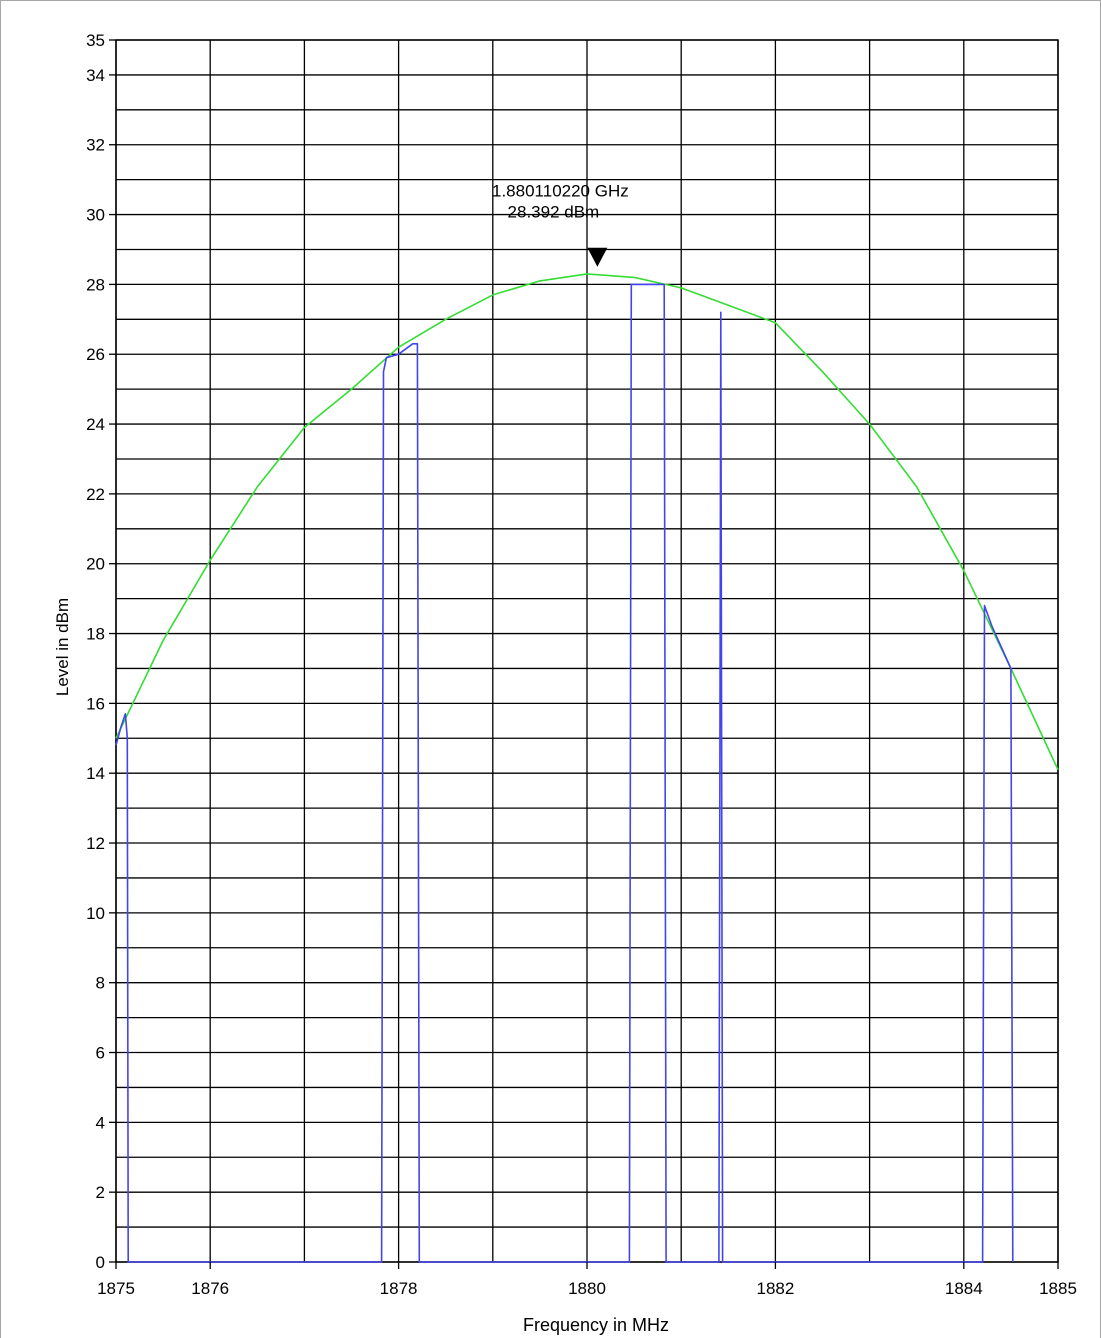 The image size is (1101, 1338). What do you see at coordinates (560, 224) in the screenshot?
I see `peak-marker: 1.880110220 GHz 28.392 dBm` at bounding box center [560, 224].